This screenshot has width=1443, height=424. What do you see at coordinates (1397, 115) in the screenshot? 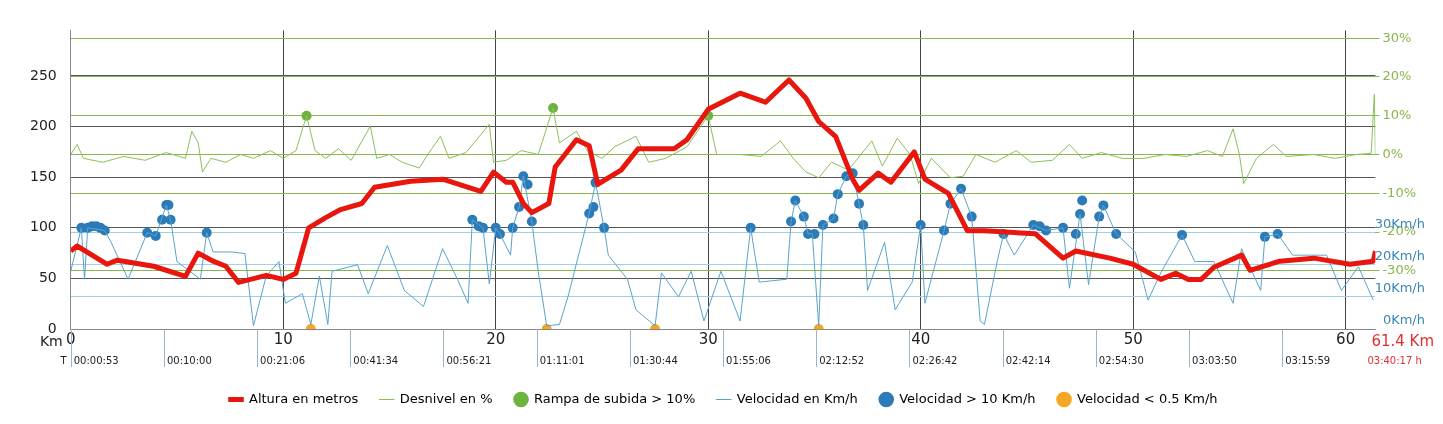
I see `y2-tick-label: 10%` at bounding box center [1397, 115].